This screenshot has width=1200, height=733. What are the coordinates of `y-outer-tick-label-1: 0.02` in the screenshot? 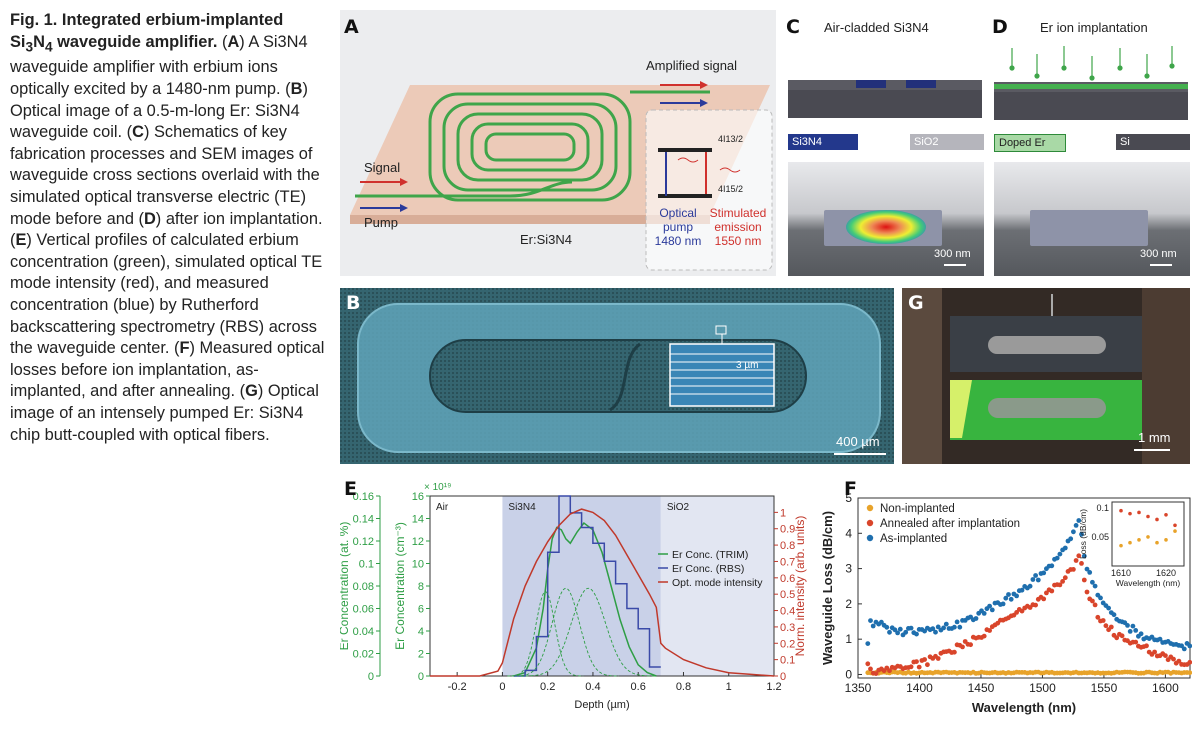 It's located at (363, 655).